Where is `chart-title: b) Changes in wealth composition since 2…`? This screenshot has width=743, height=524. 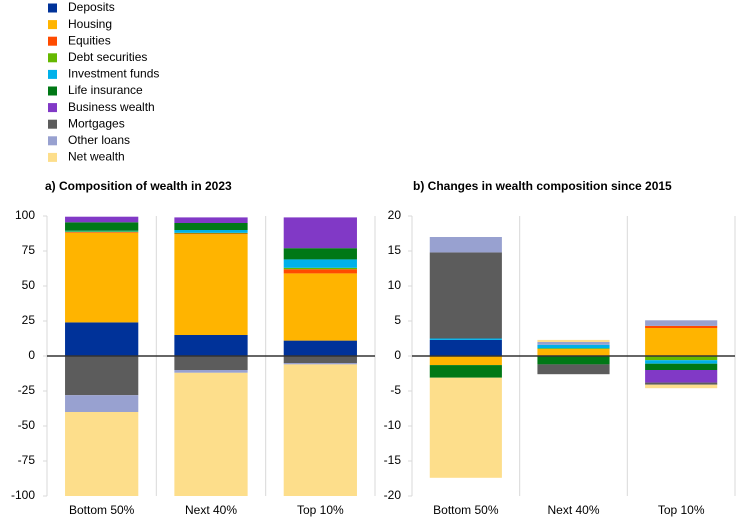 chart-title: b) Changes in wealth composition since 2… is located at coordinates (542, 186).